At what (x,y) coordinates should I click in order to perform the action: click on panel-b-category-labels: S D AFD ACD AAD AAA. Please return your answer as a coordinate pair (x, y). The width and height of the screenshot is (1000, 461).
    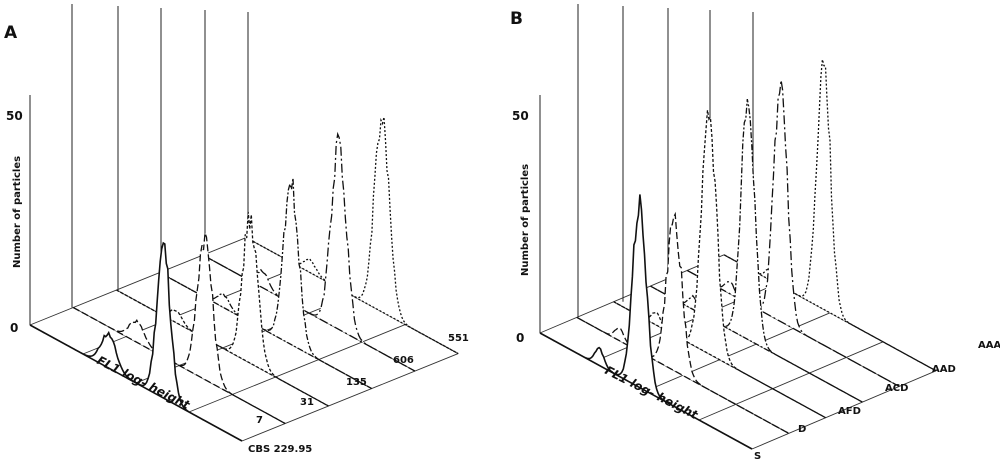
    Looking at the image, I should click on (877, 400).